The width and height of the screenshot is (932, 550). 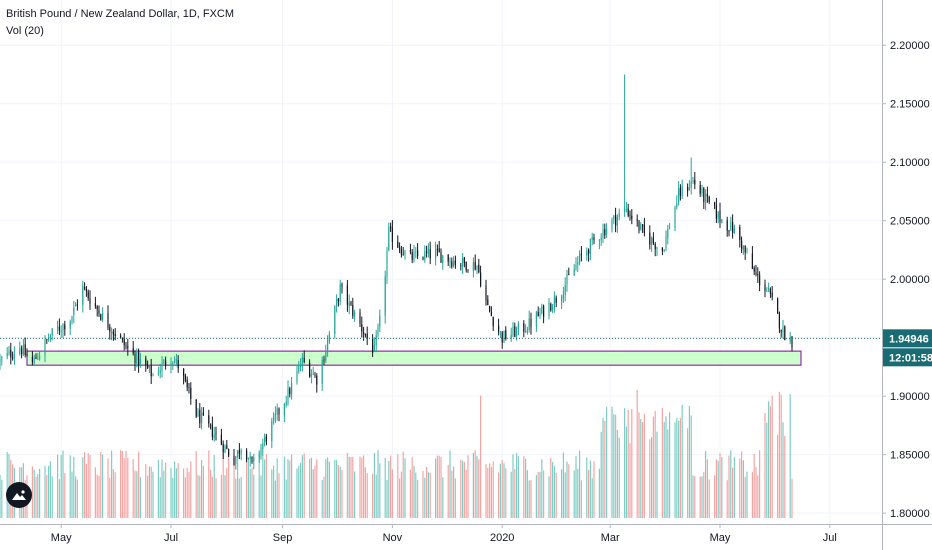 What do you see at coordinates (610, 538) in the screenshot?
I see `time-tick-label: Mar` at bounding box center [610, 538].